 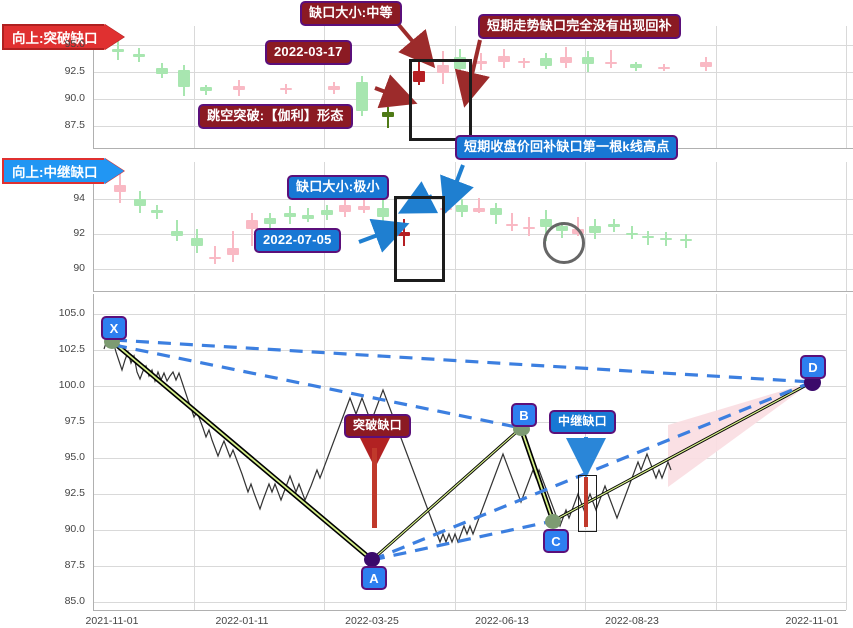 What do you see at coordinates (71, 349) in the screenshot?
I see `y-axis-tick-label: 102.5` at bounding box center [71, 349].